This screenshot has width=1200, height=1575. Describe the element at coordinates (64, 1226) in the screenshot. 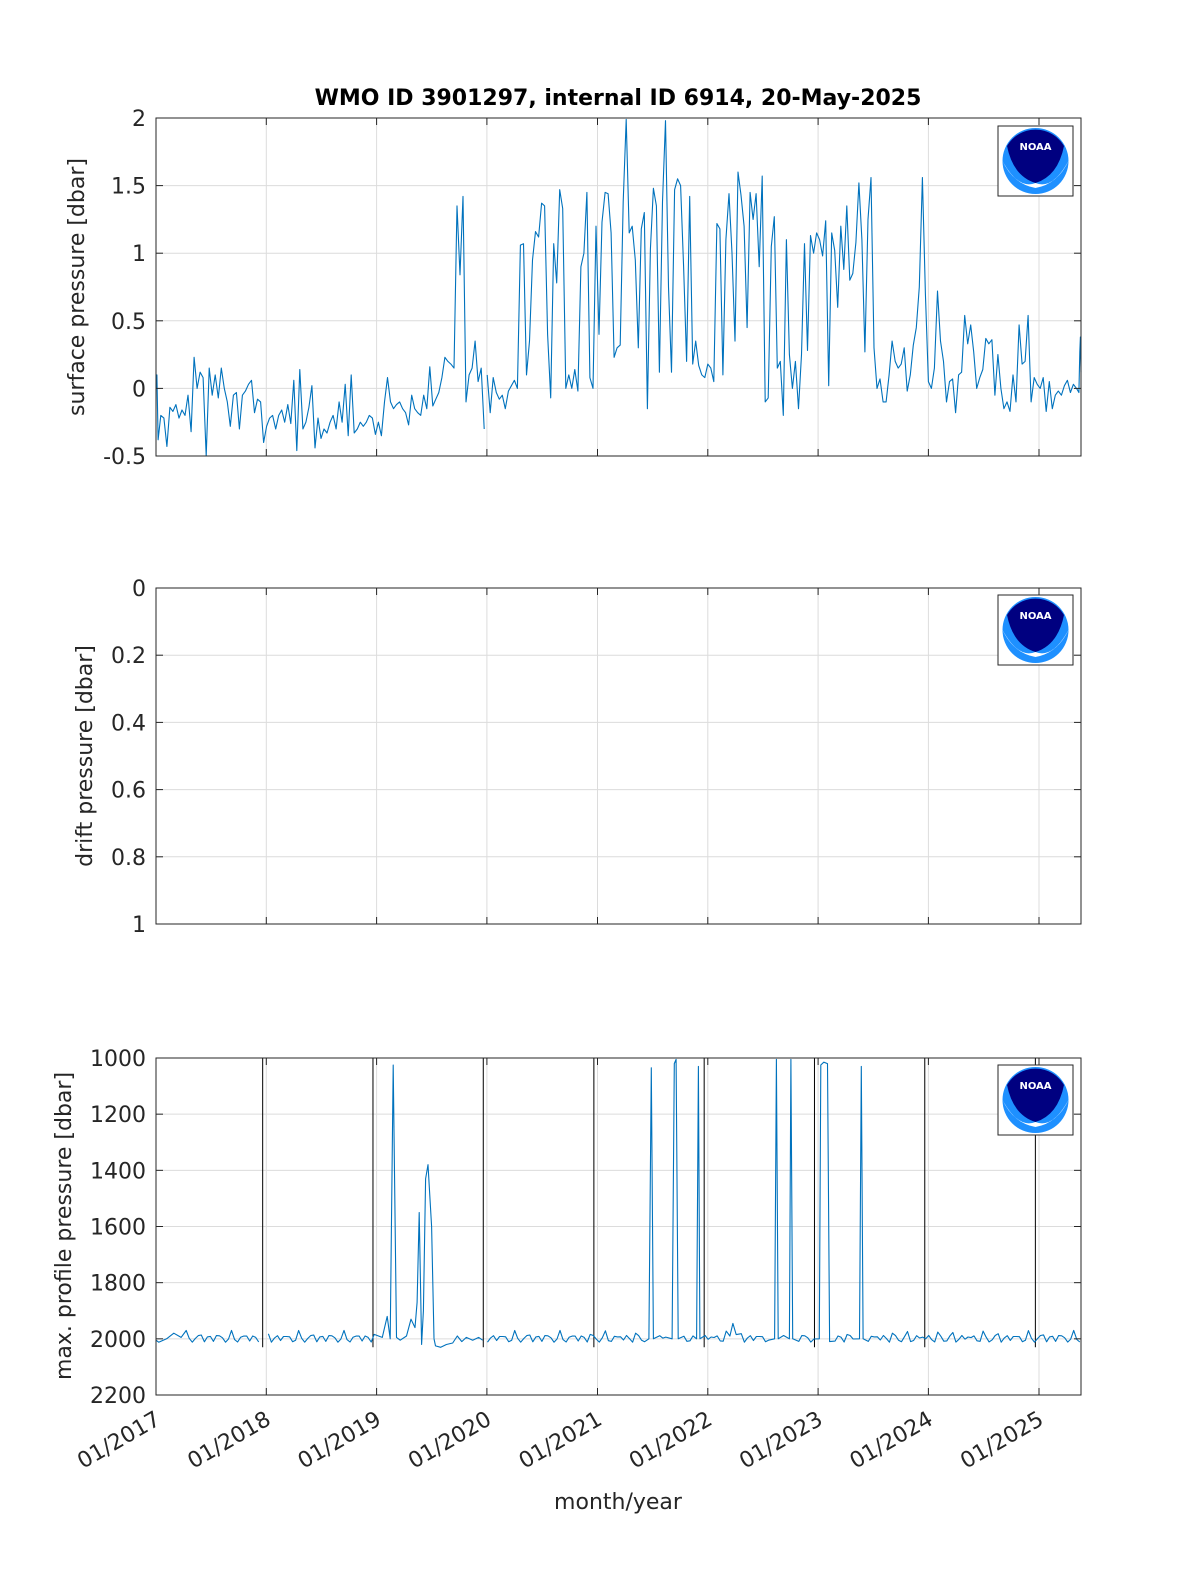

I see `max-profile-pressure-ylabel: max. profile pressure [dbar]` at that location.